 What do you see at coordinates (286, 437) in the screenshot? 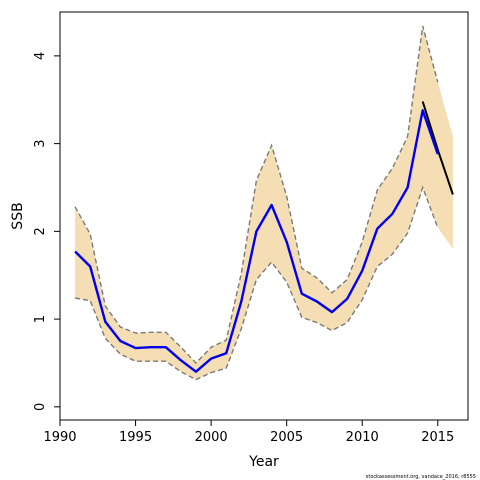
I see `x-tick-label: 2005` at bounding box center [286, 437].